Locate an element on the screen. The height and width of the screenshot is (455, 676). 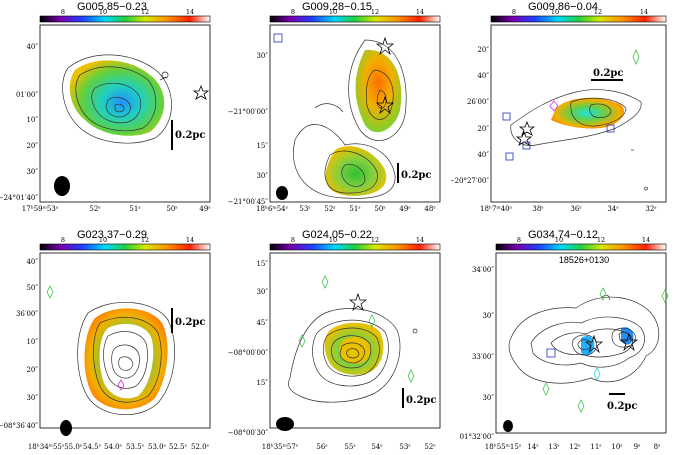
dec-tick: 10″ is located at coordinates (32, 120).